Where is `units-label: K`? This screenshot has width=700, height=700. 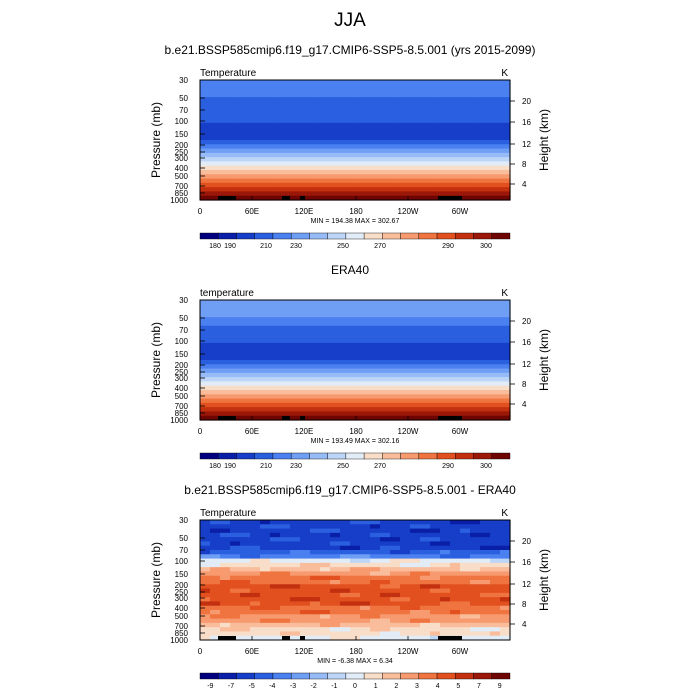
units-label: K is located at coordinates (504, 293).